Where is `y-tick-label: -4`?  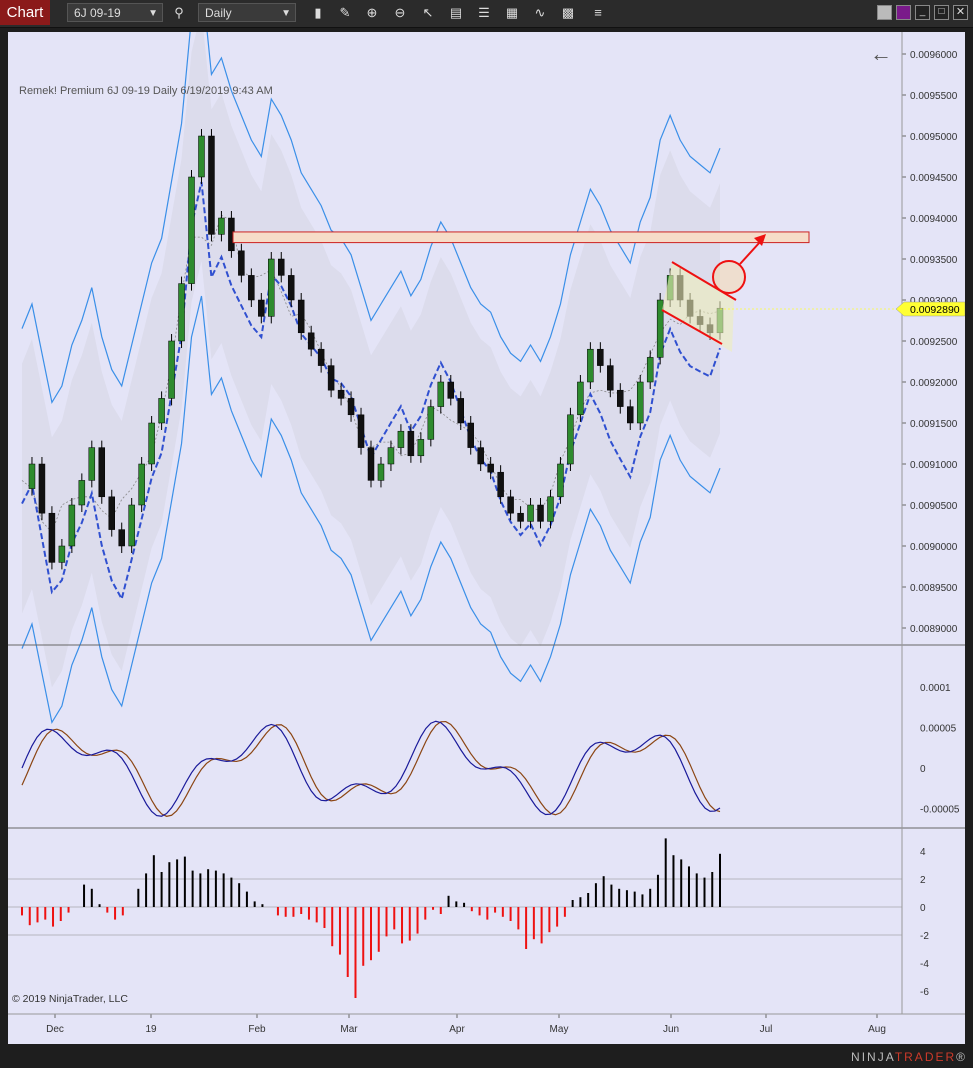
y-tick-label: -4 is located at coordinates (924, 964).